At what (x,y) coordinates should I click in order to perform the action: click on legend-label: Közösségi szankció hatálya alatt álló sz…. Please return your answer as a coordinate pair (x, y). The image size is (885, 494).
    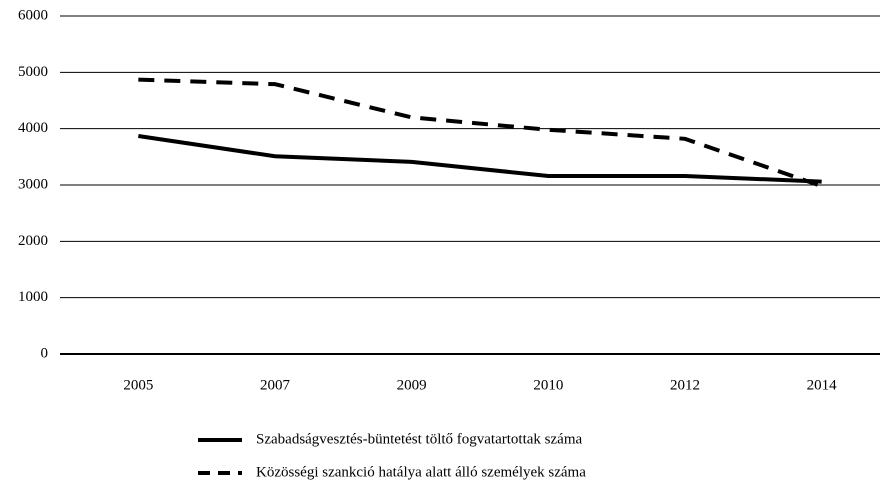
    Looking at the image, I should click on (421, 472).